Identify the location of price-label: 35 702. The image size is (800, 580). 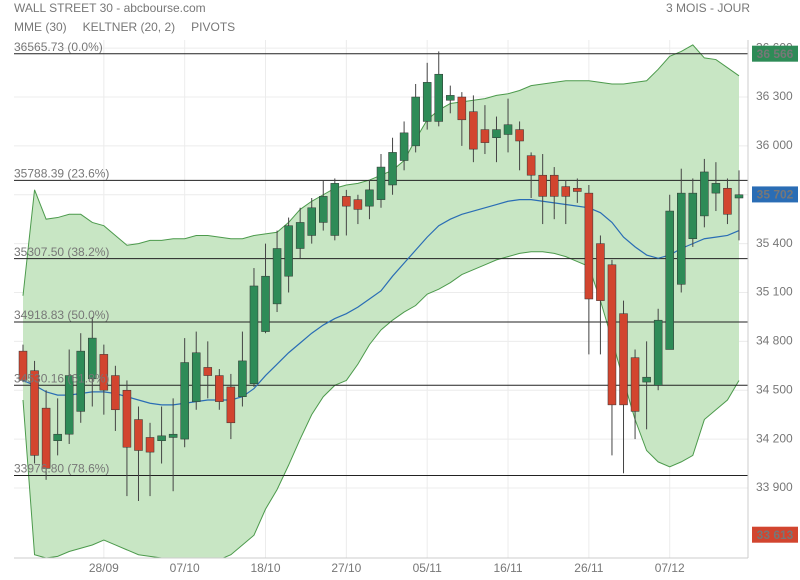
(775, 195).